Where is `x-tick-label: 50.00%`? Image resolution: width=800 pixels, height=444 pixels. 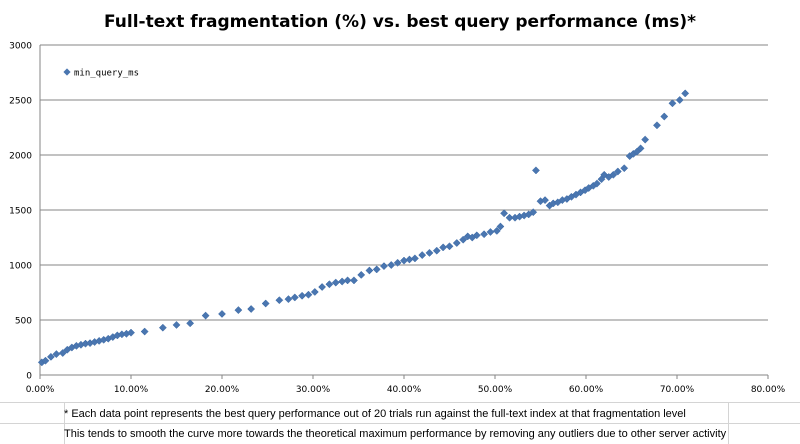
x-tick-label: 50.00% is located at coordinates (495, 390).